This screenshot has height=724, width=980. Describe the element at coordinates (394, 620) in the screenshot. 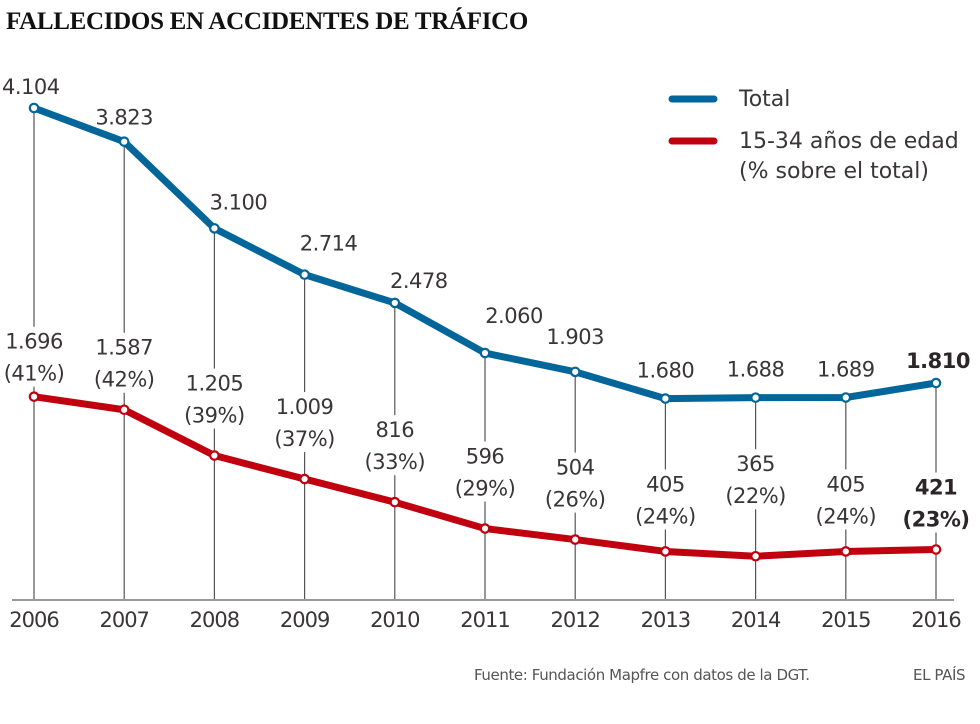

I see `x-tick-label: 2010` at that location.